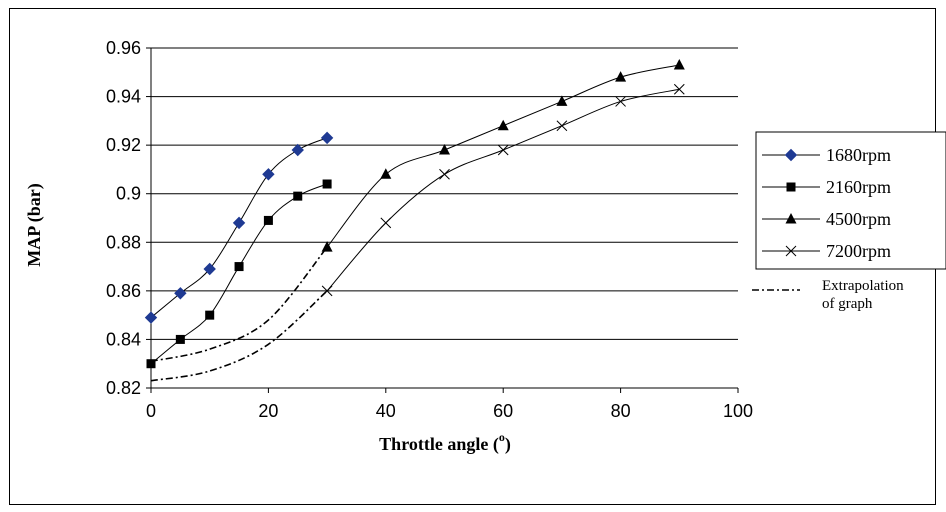 The image size is (946, 512). I want to click on y-tick-label: 0.86, so click(123, 291).